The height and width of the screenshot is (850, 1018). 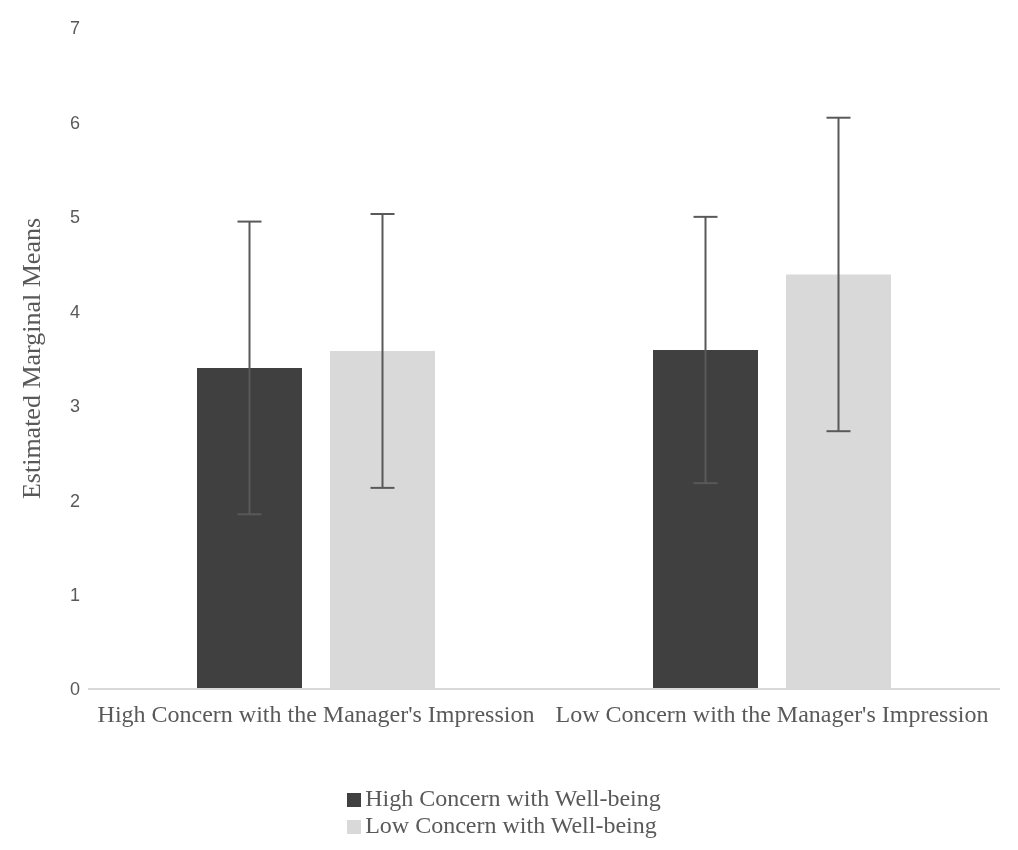 I want to click on y-tick-label: 2, so click(x=74, y=500).